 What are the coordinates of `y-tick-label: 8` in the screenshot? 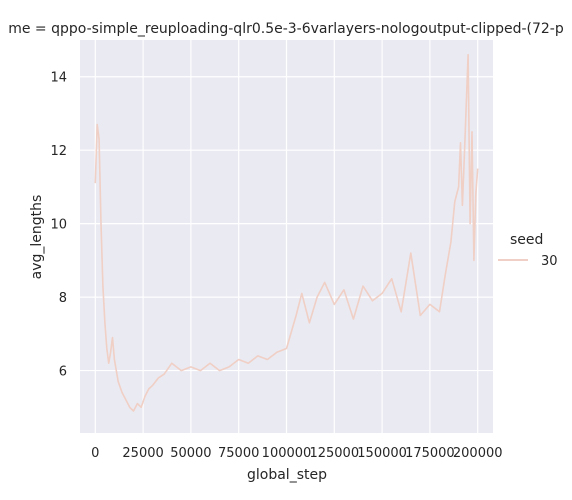 It's located at (63, 298).